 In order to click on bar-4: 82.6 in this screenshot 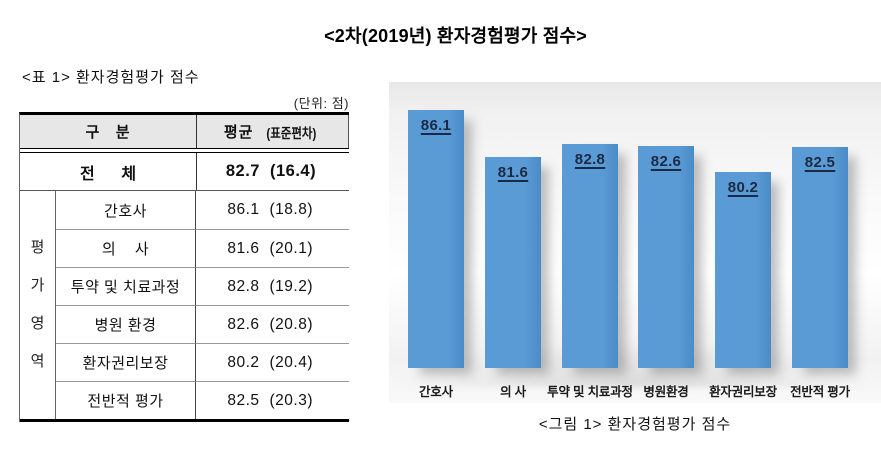, I will do `click(666, 257)`.